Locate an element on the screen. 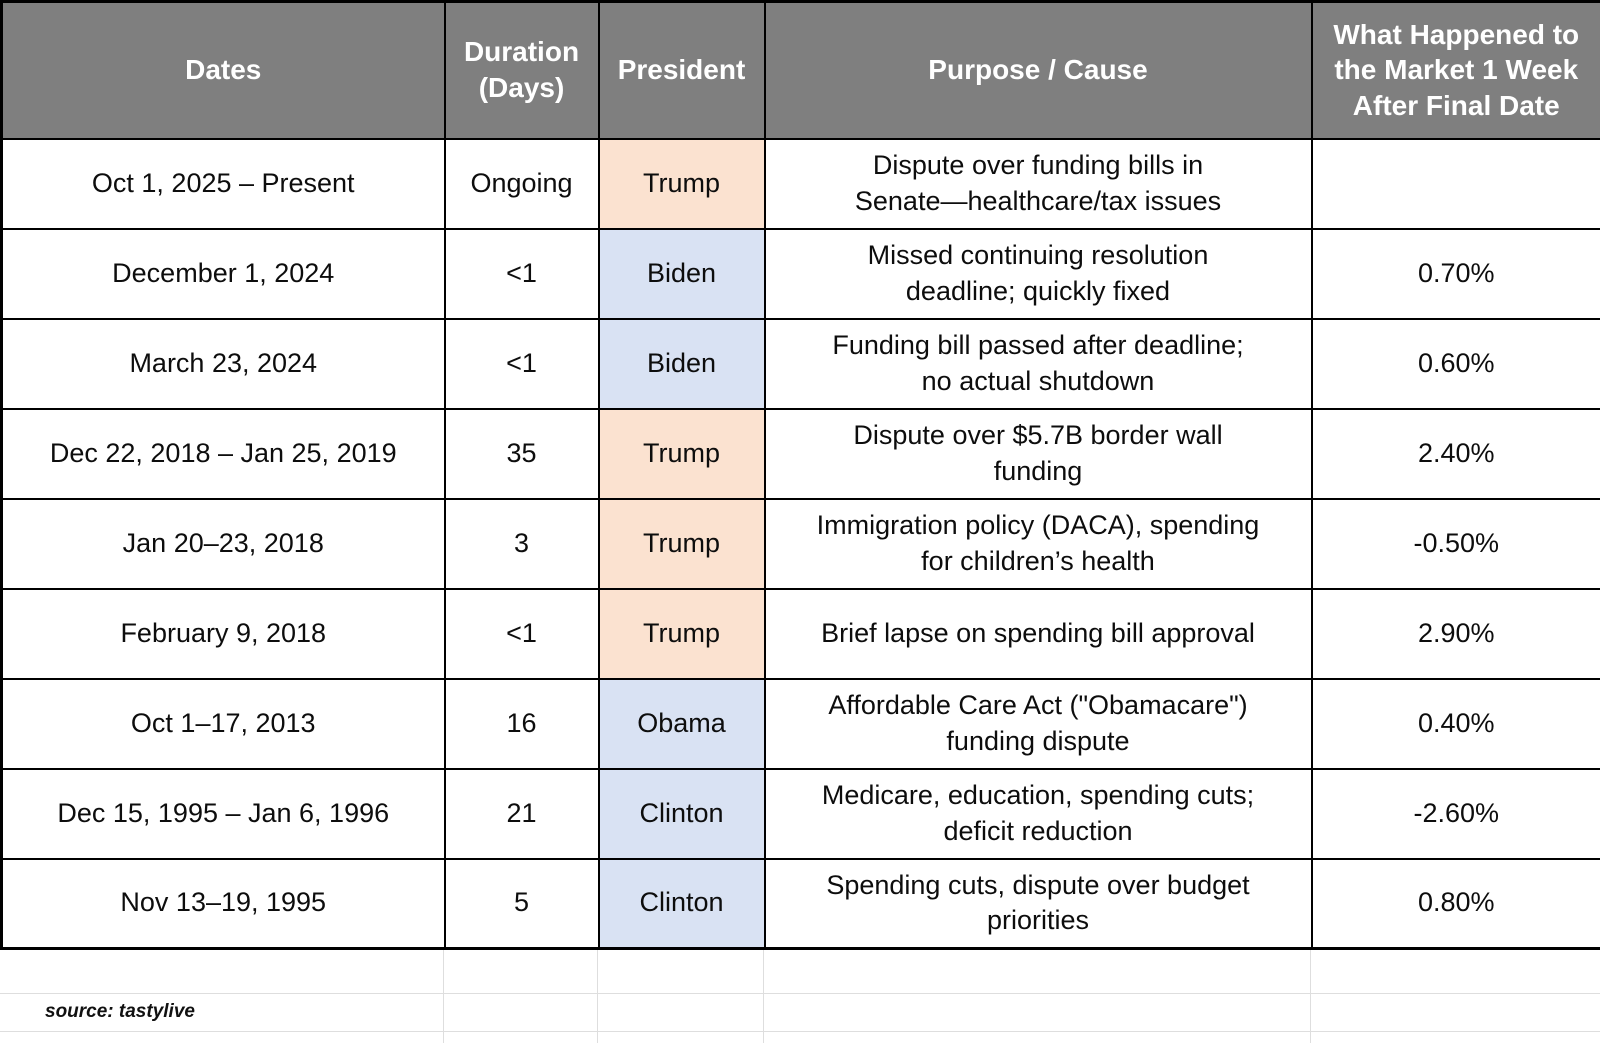  cell-dates: Nov 13–19, 1995 is located at coordinates (223, 904).